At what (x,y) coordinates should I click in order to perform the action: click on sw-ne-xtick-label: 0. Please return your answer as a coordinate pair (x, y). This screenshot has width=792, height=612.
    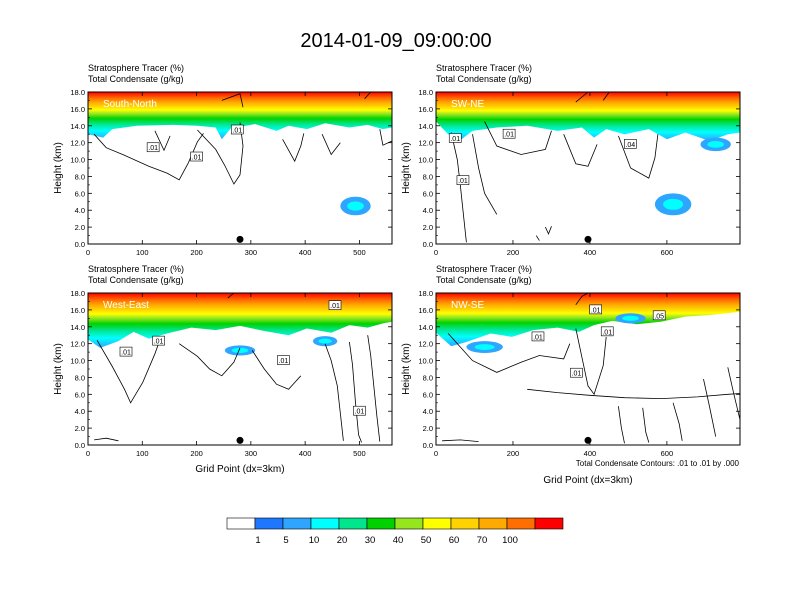
    Looking at the image, I should click on (436, 252).